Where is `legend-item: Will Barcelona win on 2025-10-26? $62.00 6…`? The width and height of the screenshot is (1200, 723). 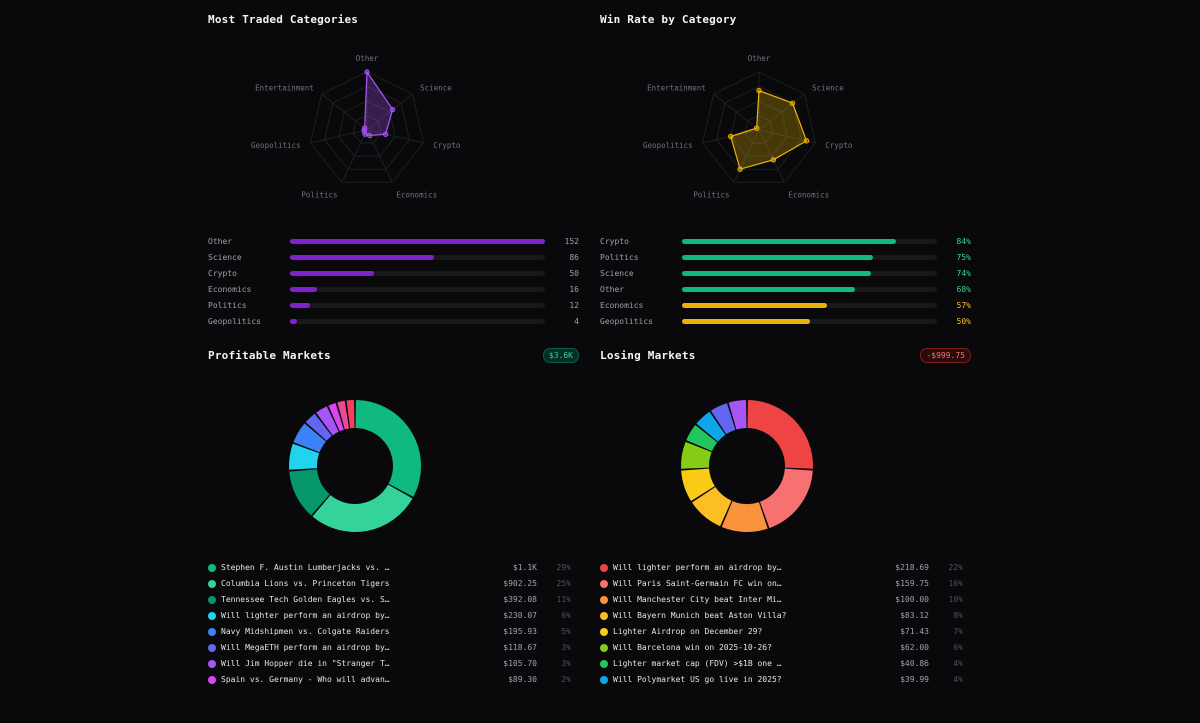
legend-item: Will Barcelona win on 2025-10-26? $62.00 6… is located at coordinates (781, 648).